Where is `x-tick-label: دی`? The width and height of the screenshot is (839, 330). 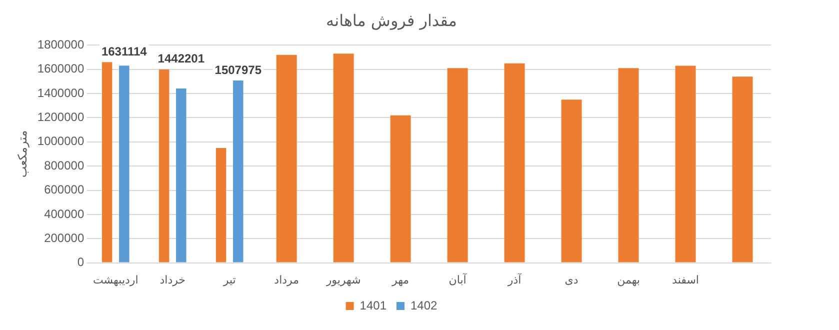 x-tick-label: دی is located at coordinates (571, 279).